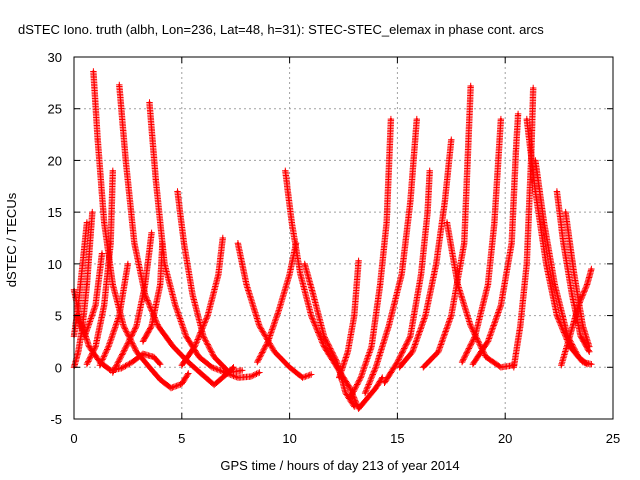  Describe the element at coordinates (397, 438) in the screenshot. I see `x-tick-label: 15` at that location.